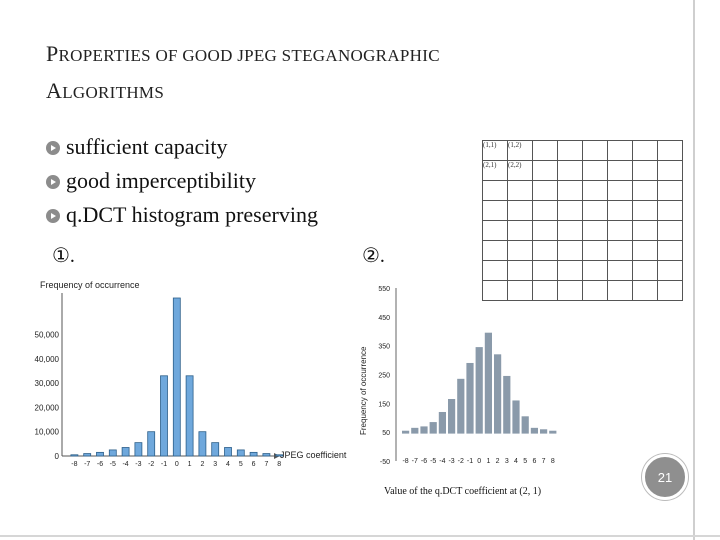 The width and height of the screenshot is (720, 540). What do you see at coordinates (113, 92) in the screenshot?
I see `title-line-2: LGORITHMS` at bounding box center [113, 92].